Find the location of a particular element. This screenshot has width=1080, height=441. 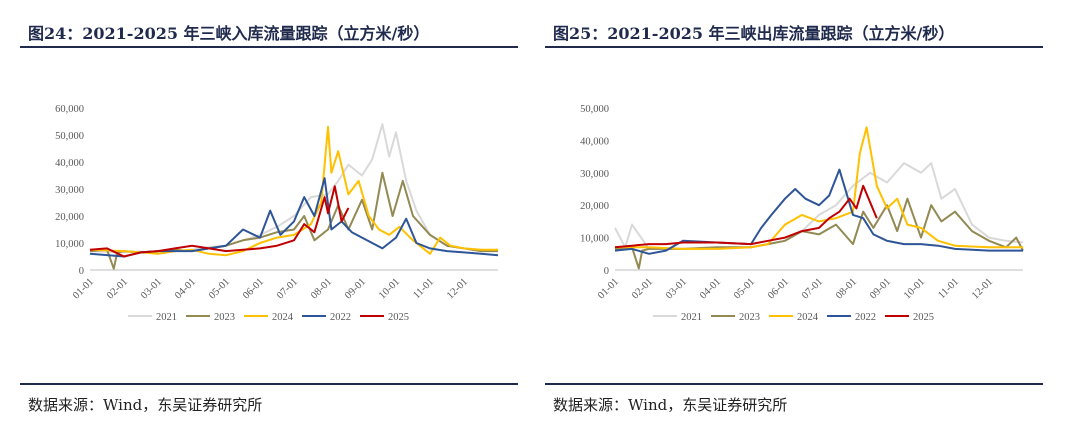

chart-title: 图25：2021-2025 年三峡出库流量跟踪（立方米/秒） is located at coordinates (754, 33).